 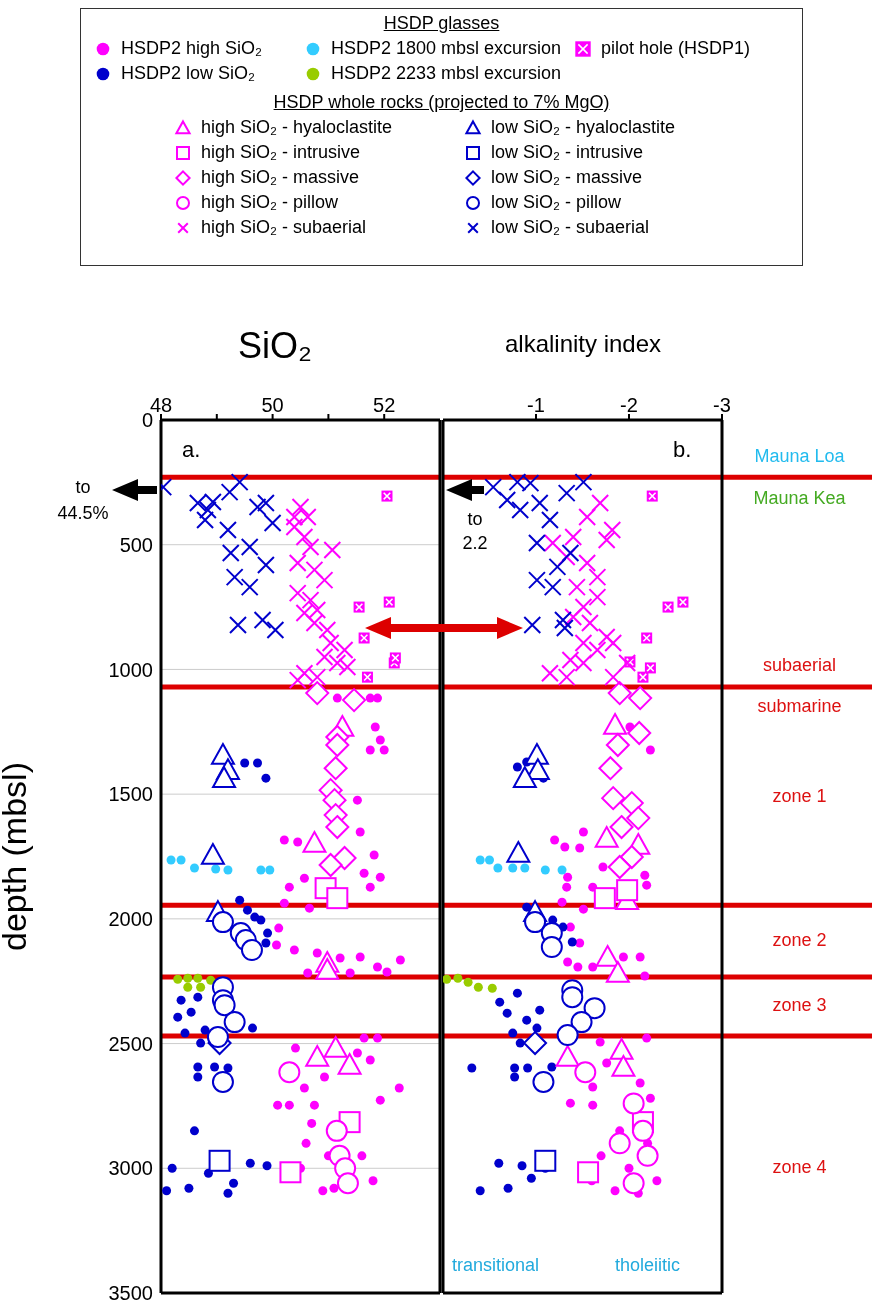 What do you see at coordinates (130, 669) in the screenshot?
I see `y-tick-label: 1000` at bounding box center [130, 669].